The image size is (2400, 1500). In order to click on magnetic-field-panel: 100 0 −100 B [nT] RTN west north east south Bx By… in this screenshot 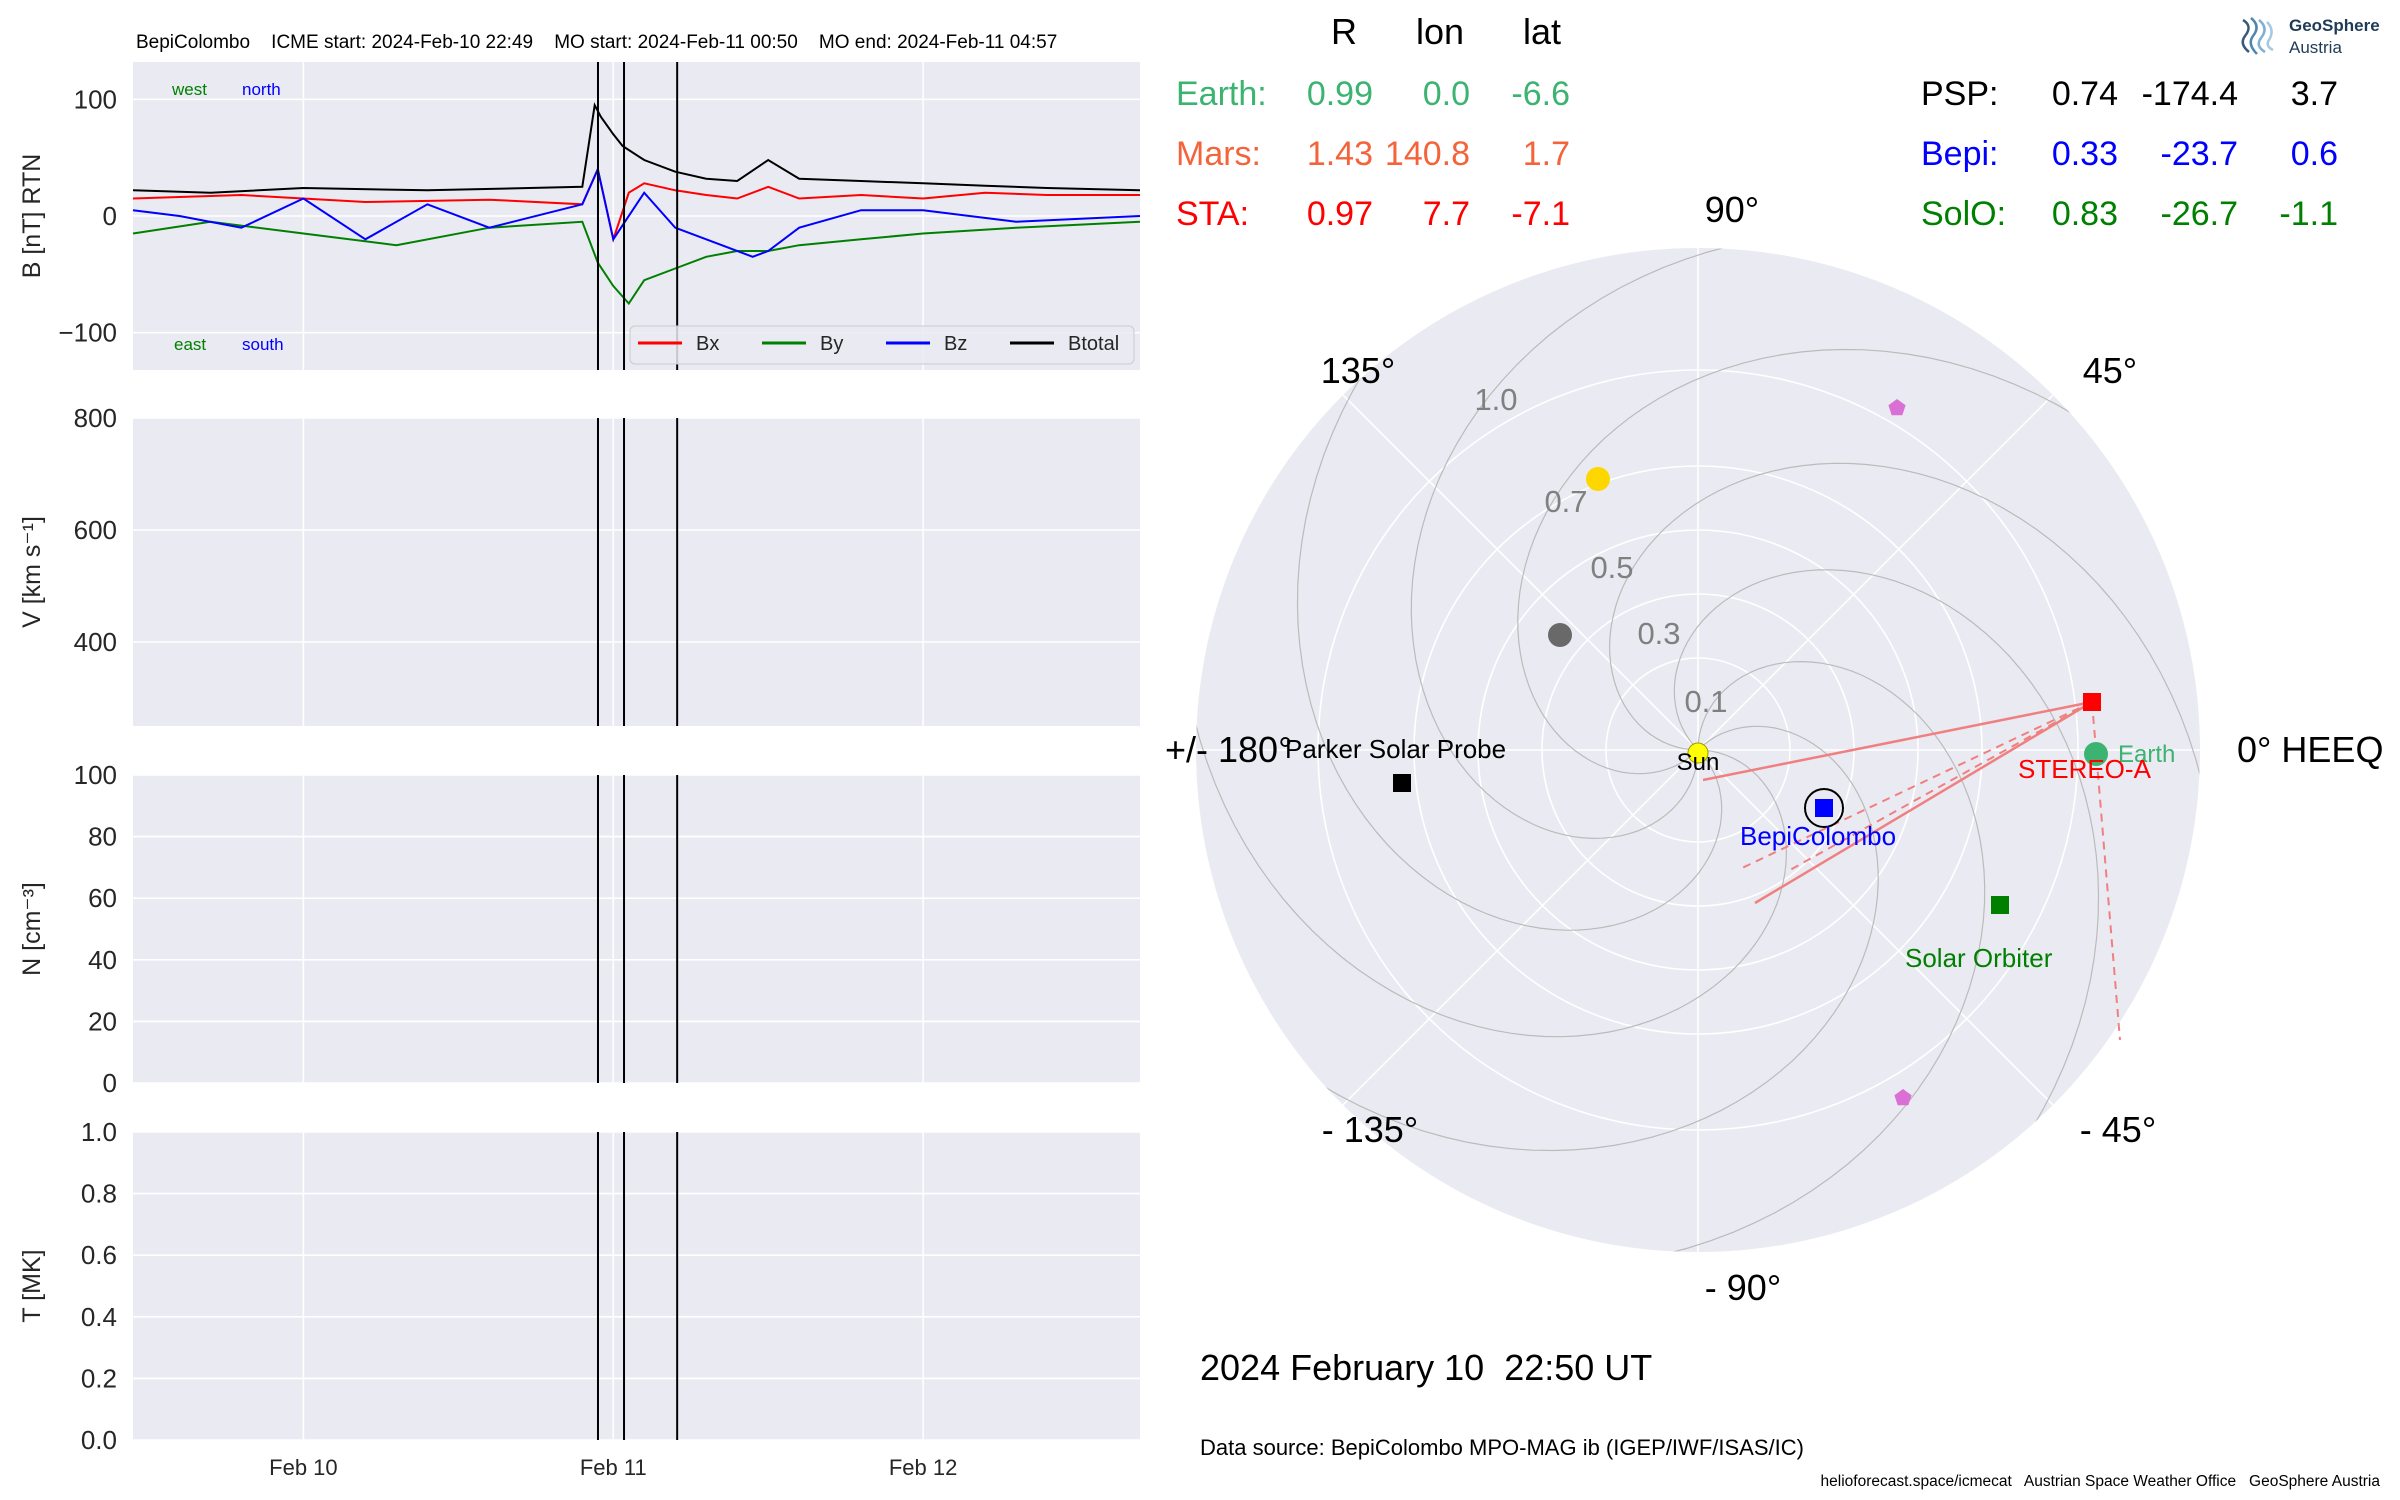, I will do `click(579, 216)`.